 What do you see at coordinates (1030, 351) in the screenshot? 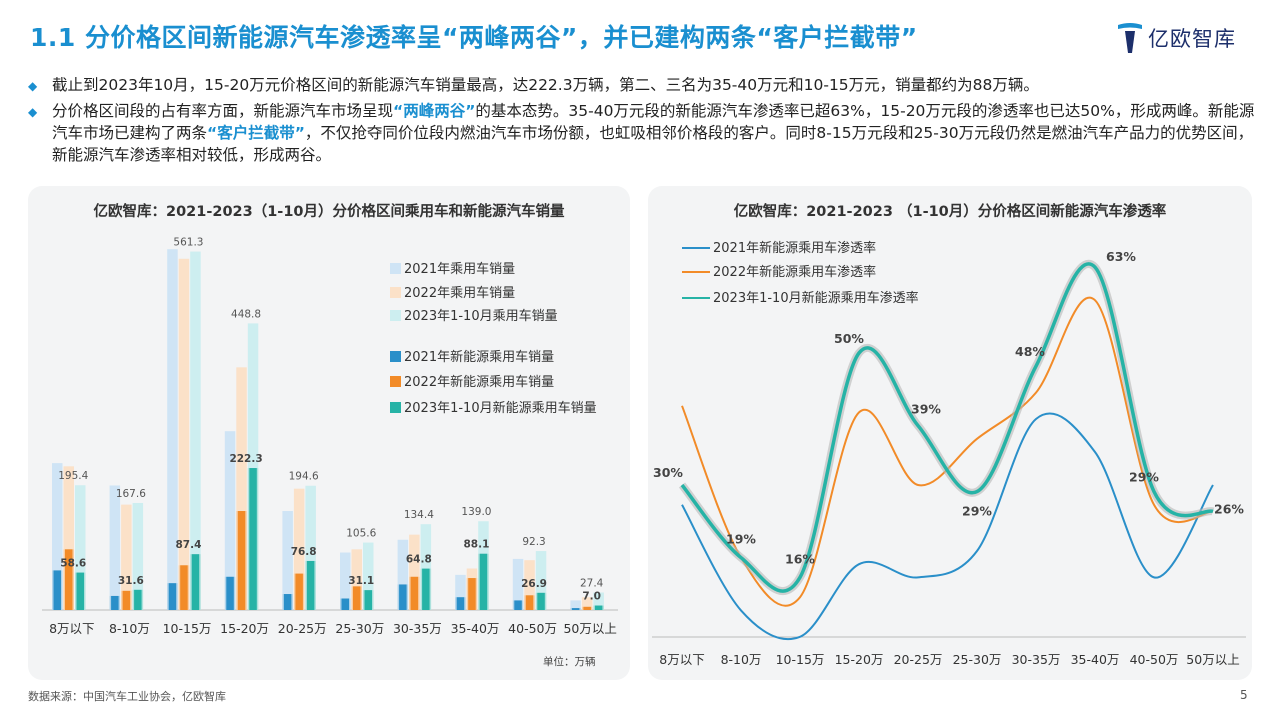
I see `data-label-2023: 48%` at bounding box center [1030, 351].